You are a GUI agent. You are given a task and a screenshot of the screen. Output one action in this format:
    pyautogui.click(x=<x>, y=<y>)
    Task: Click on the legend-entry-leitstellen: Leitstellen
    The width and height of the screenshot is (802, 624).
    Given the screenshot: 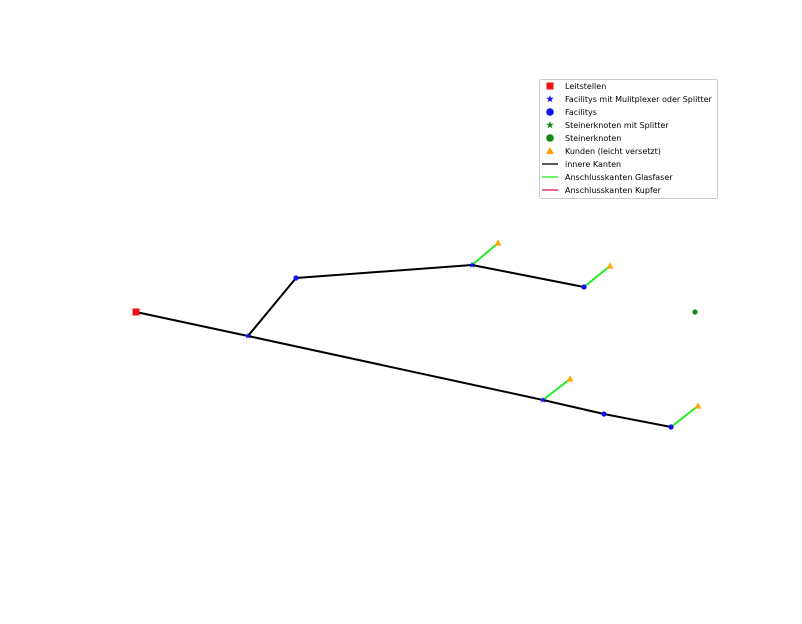 What is the action you would take?
    pyautogui.click(x=576, y=86)
    